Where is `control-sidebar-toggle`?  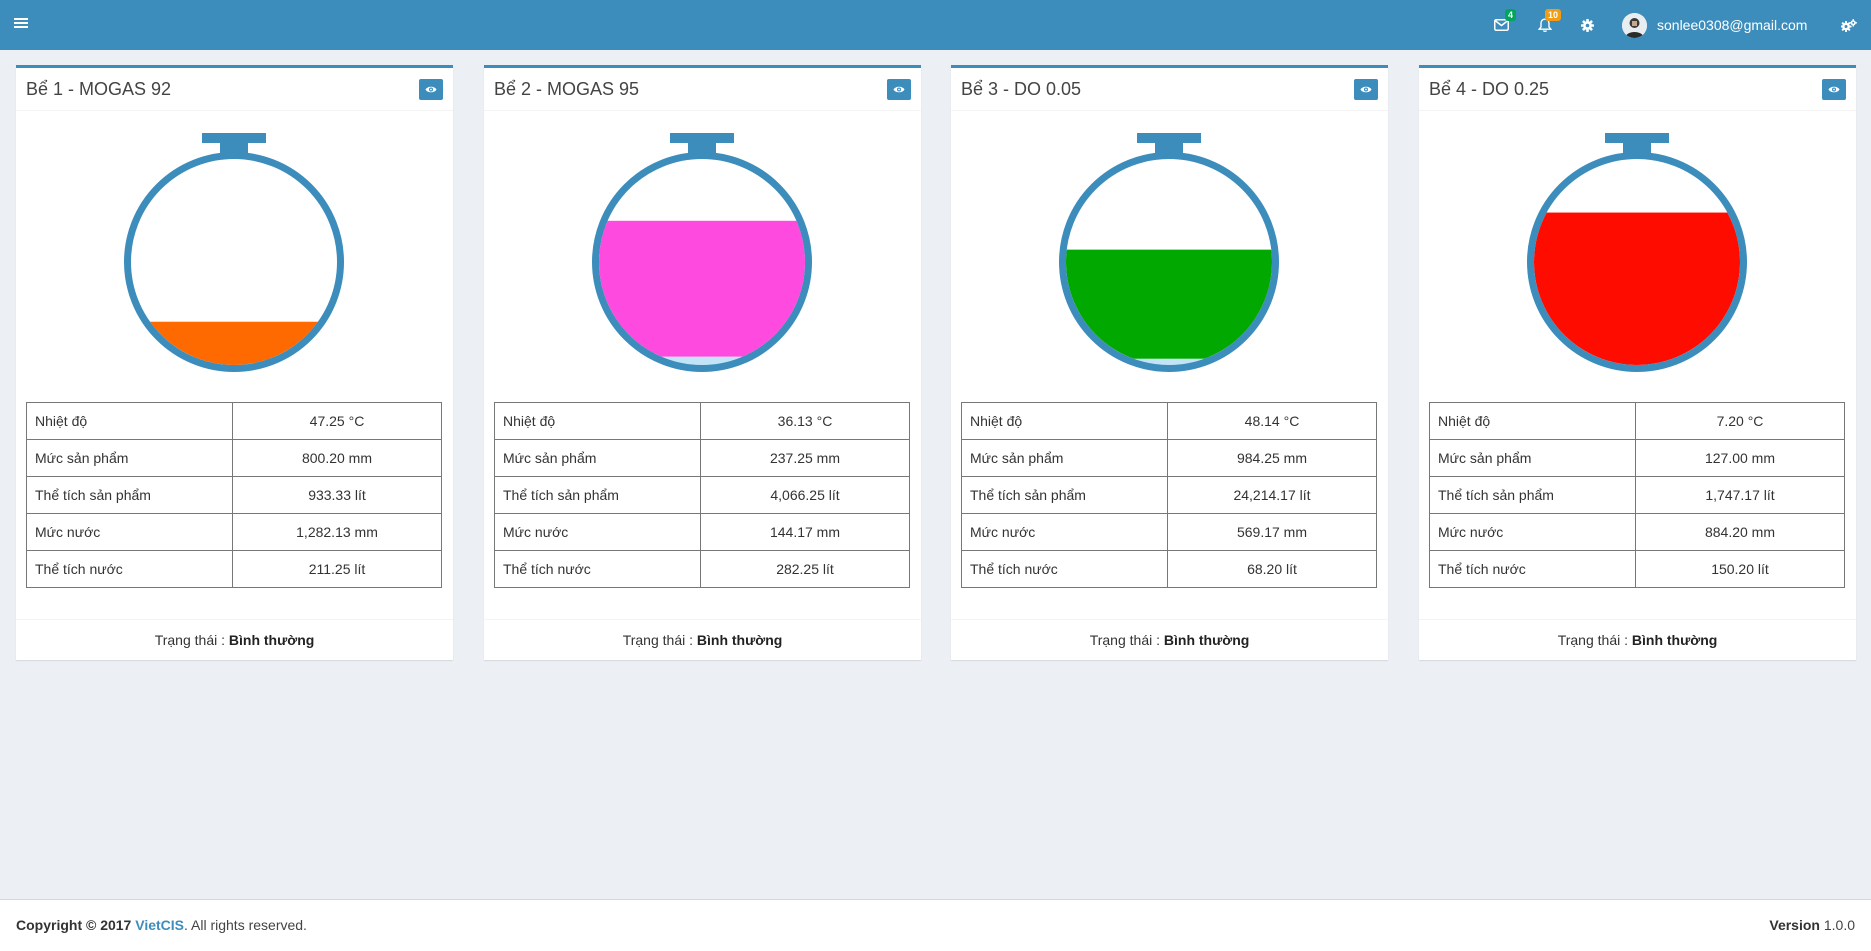 control-sidebar-toggle is located at coordinates (1849, 25).